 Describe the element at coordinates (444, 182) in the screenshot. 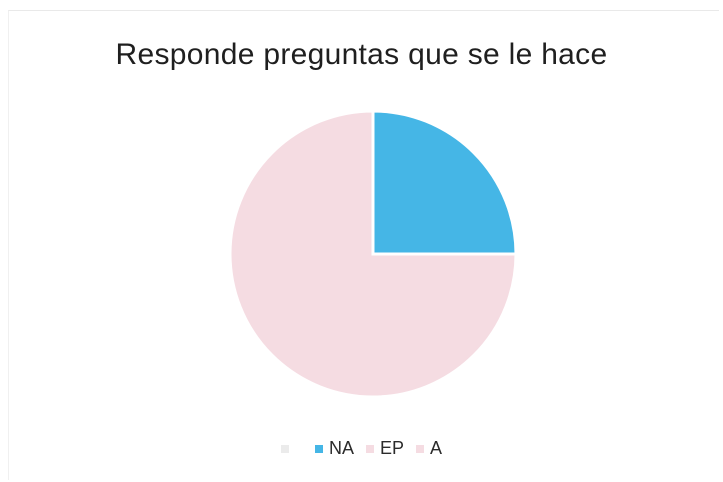

I see `pie-slice-na` at that location.